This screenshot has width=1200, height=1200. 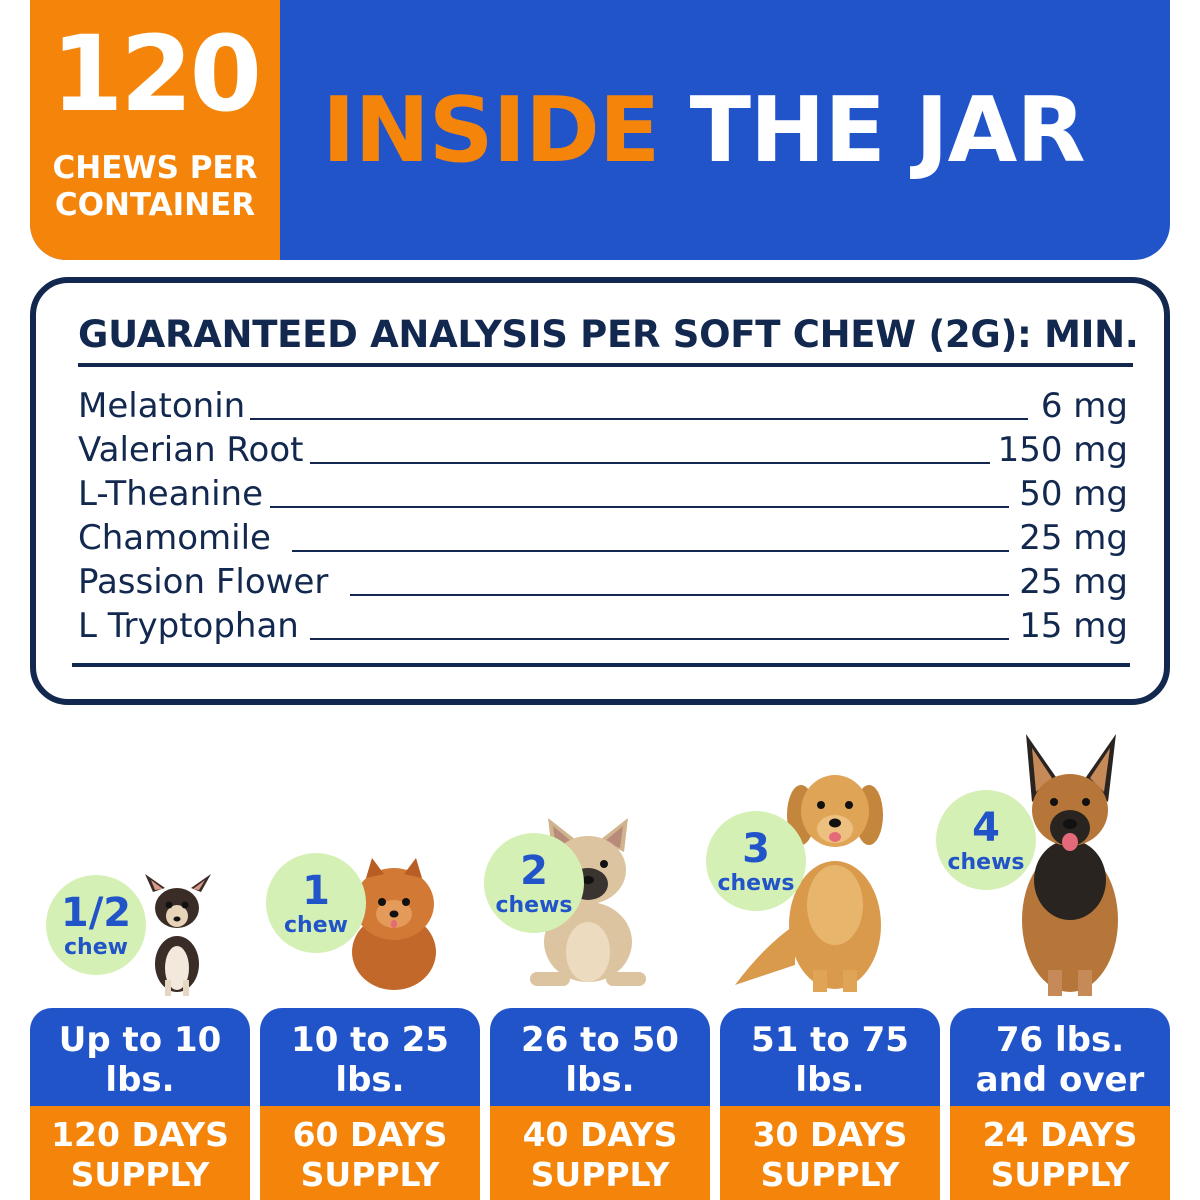 What do you see at coordinates (603, 494) in the screenshot?
I see `nutrient-row-l-theanine: L-Theanine 50 mg` at bounding box center [603, 494].